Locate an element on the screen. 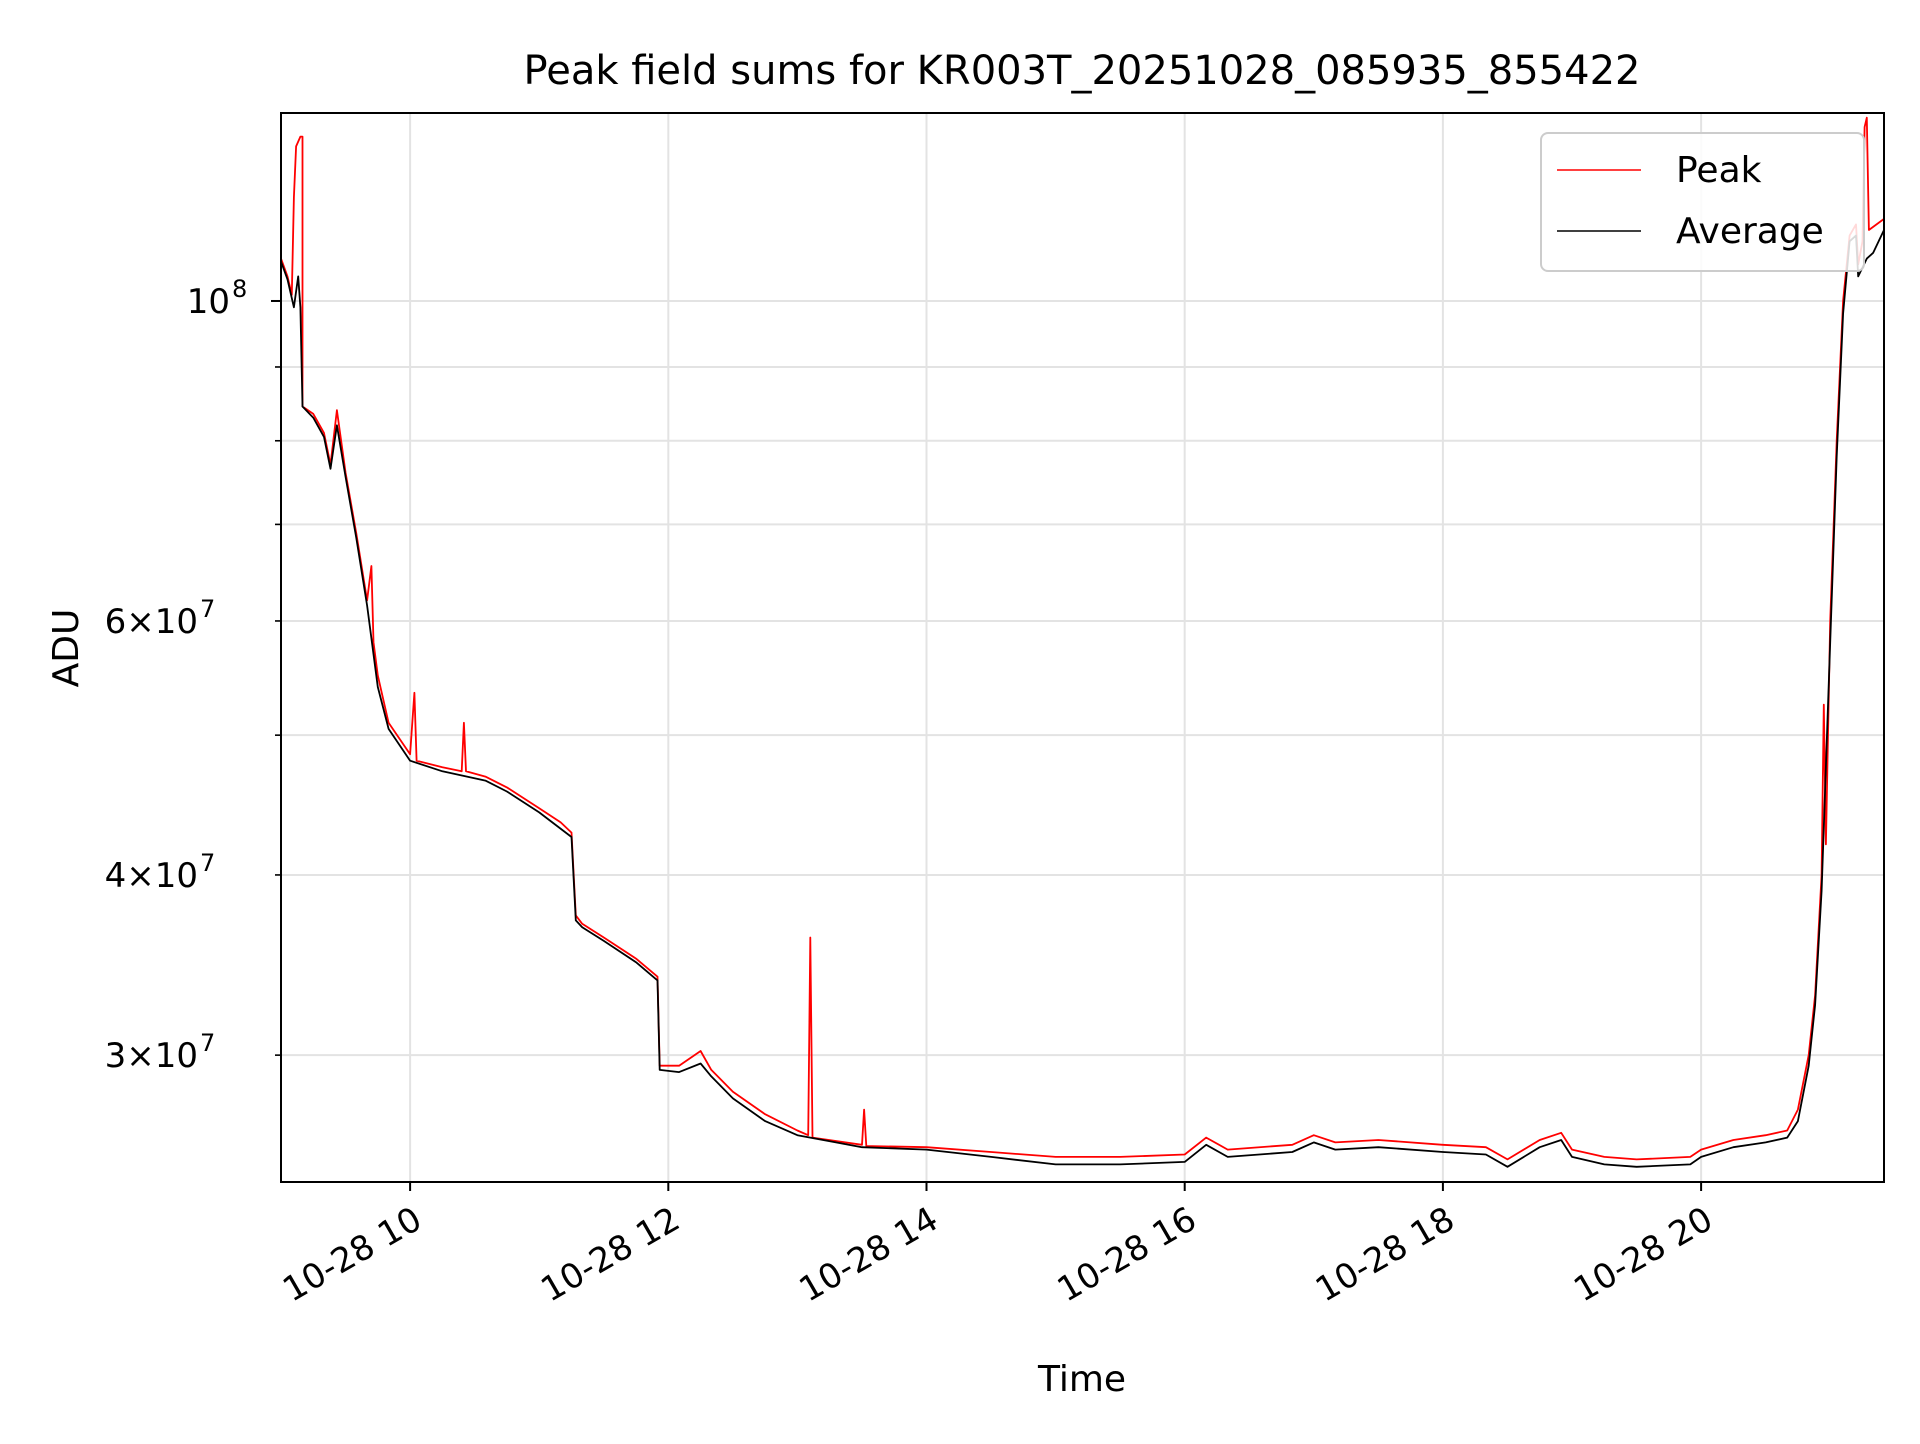 This screenshot has height=1444, width=1920. y-axis: 10 83×10 74×10 76×10 7 is located at coordinates (193, 675).